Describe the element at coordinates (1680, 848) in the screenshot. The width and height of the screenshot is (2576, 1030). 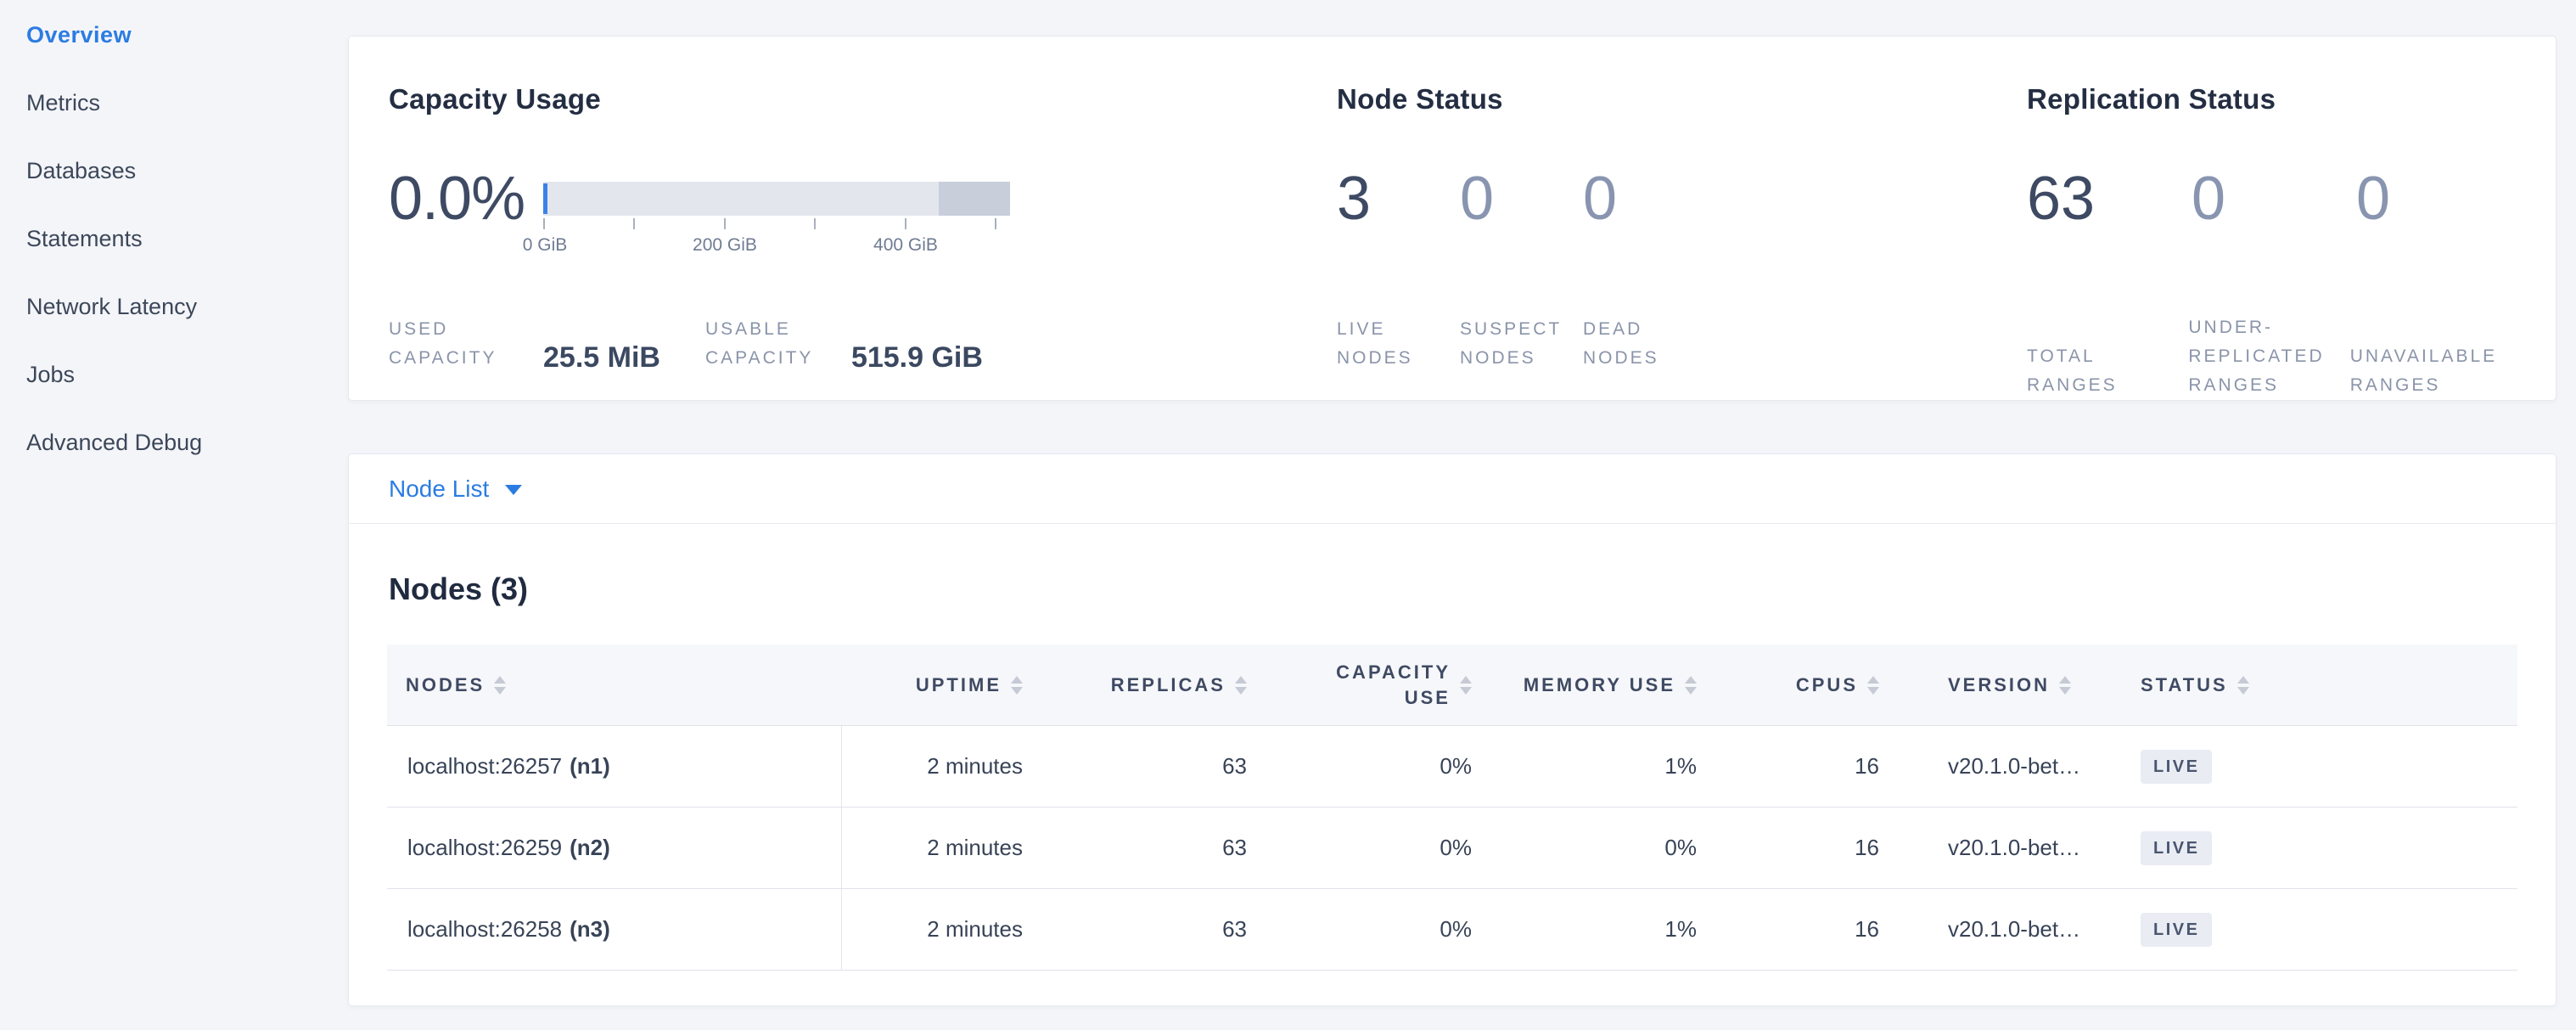
I see `memory-use-cell: 0%` at that location.